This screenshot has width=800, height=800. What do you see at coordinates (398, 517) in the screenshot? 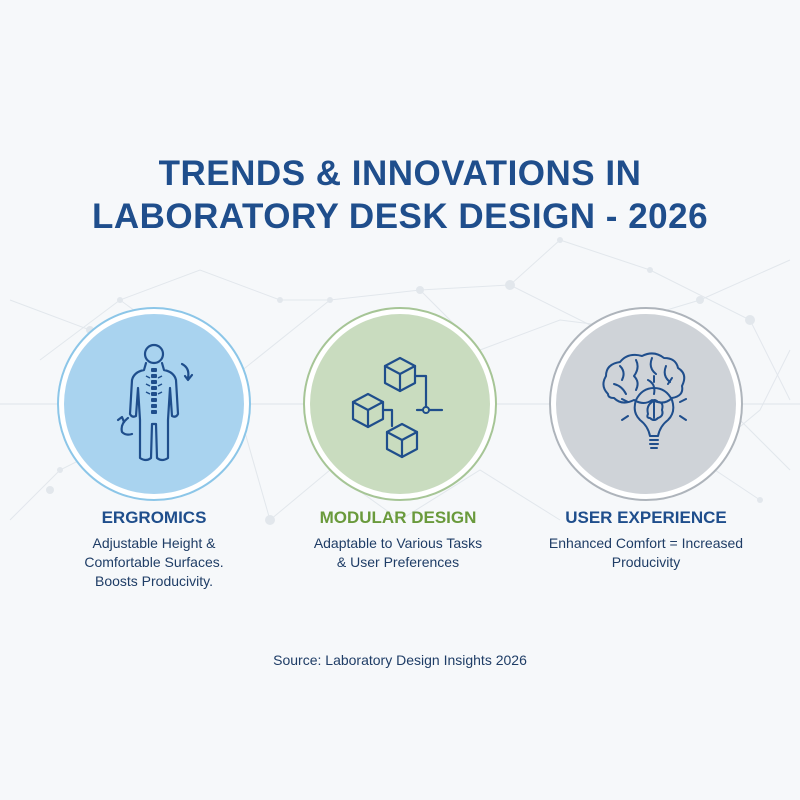
I see `modular-heading: MODULAR DESIGN` at bounding box center [398, 517].